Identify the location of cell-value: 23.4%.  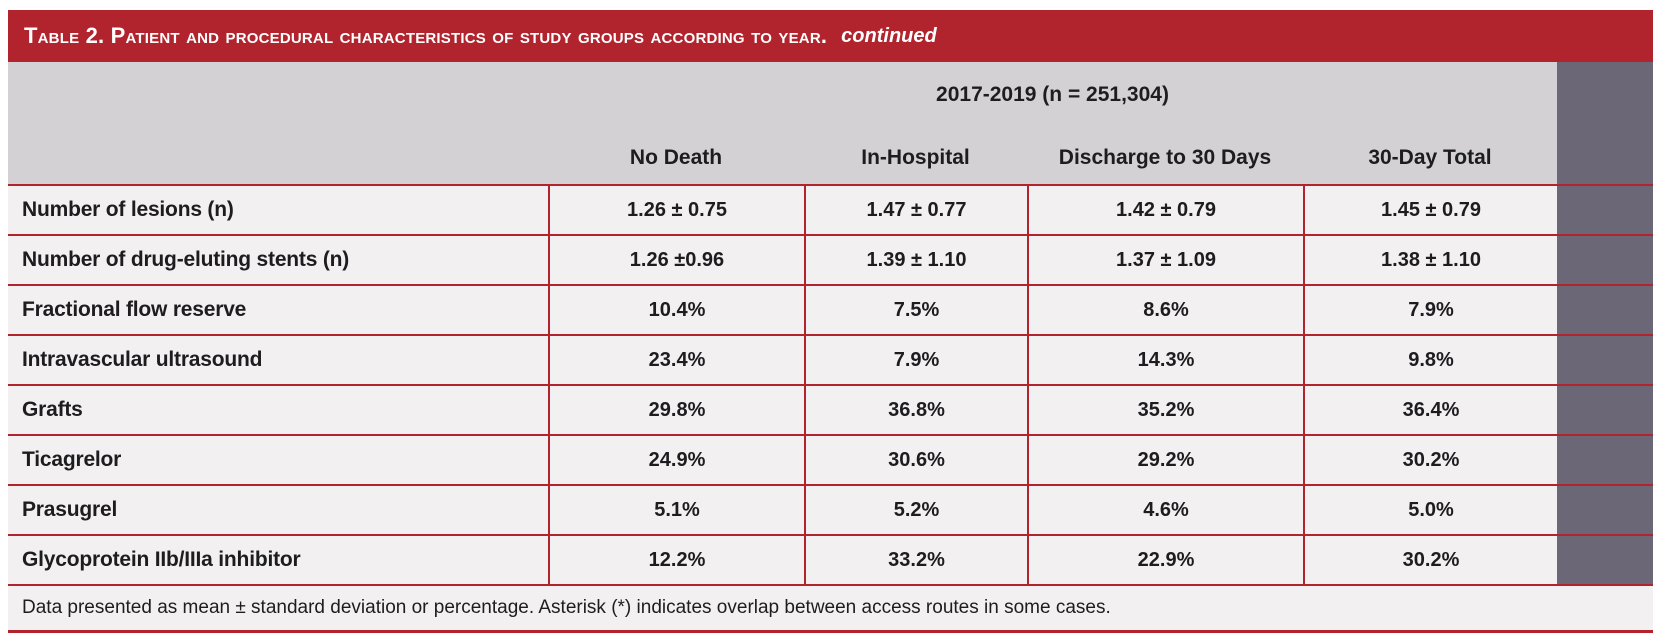
(676, 360).